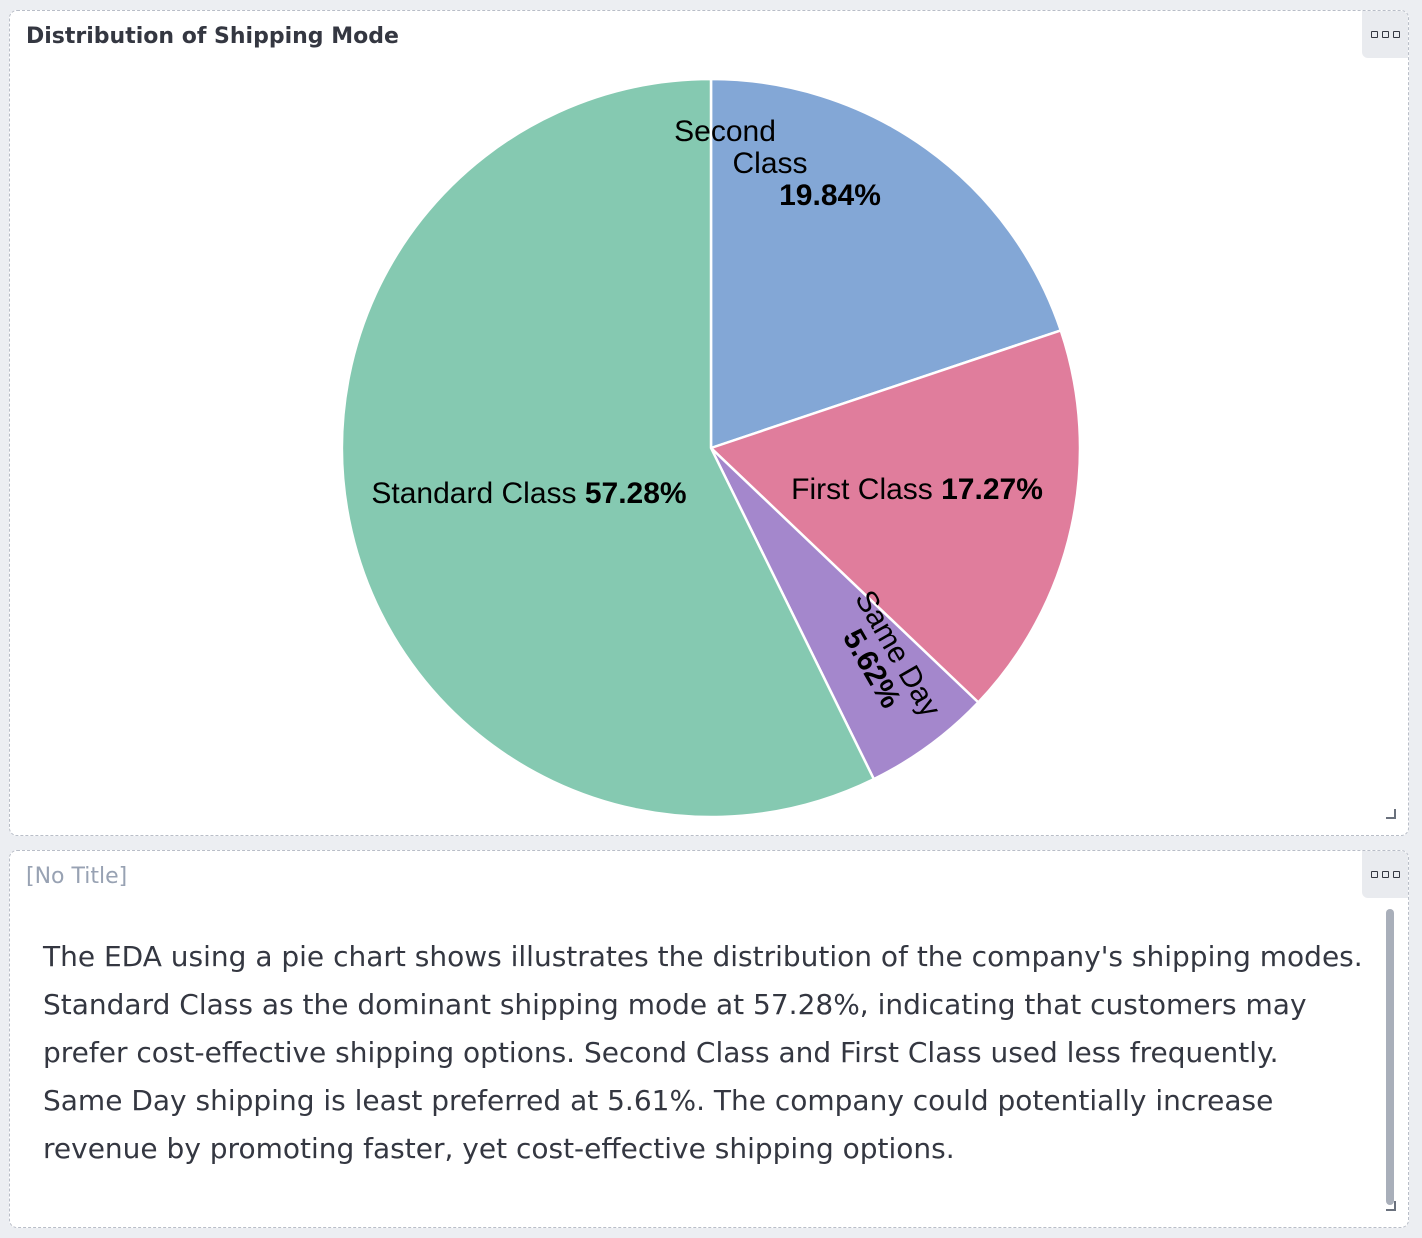  I want to click on slice-label-percent: 19.84%, so click(830, 195).